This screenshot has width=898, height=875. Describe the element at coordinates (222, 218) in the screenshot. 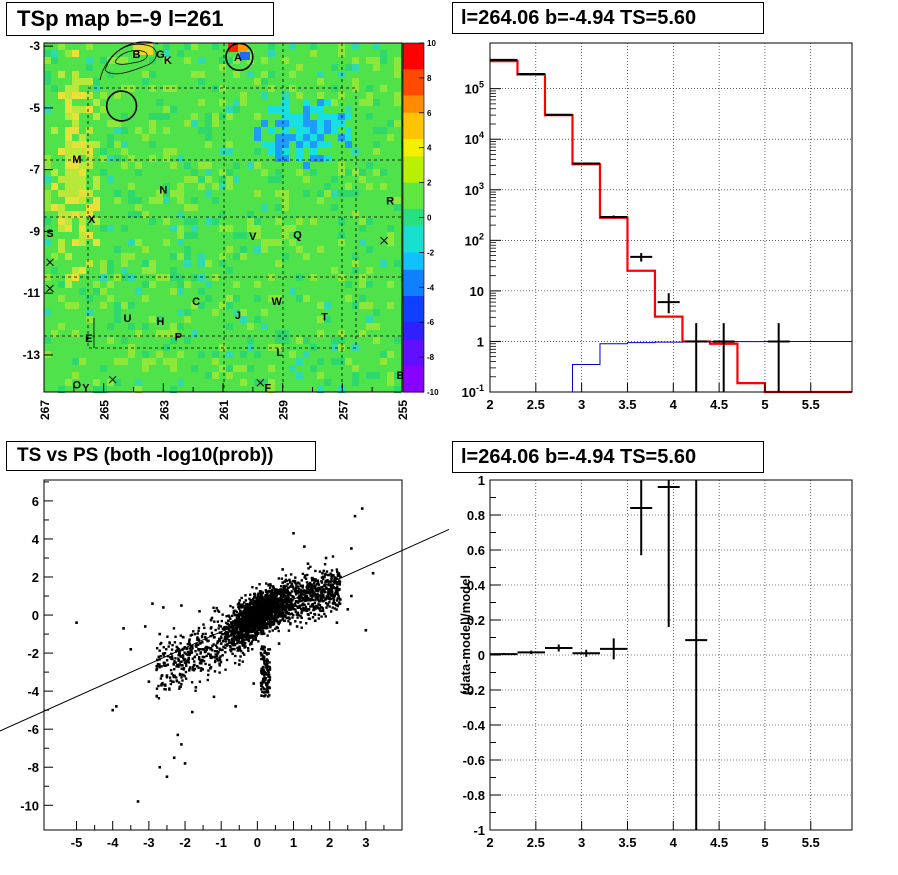

I see `region-box` at that location.